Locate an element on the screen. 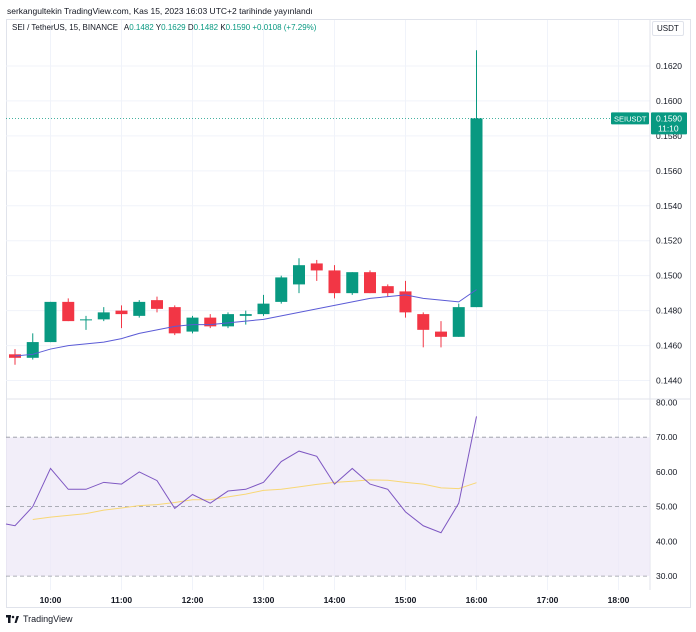 This screenshot has width=696, height=632. rsi-tick-label: 30.00 is located at coordinates (667, 576).